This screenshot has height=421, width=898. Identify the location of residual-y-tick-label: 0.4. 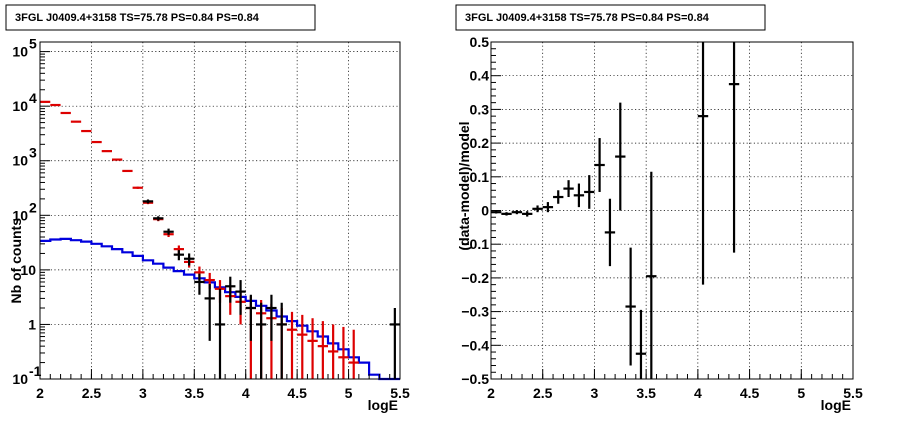
(480, 76).